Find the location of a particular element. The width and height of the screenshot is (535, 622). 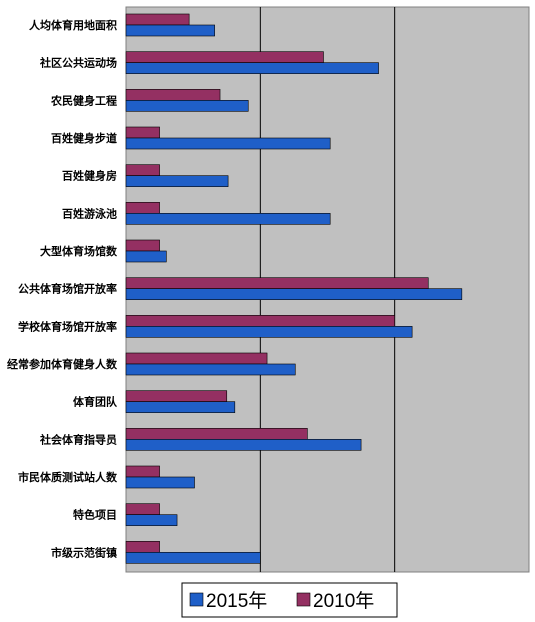

category-label: 大型体育场馆数 is located at coordinates (79, 251).